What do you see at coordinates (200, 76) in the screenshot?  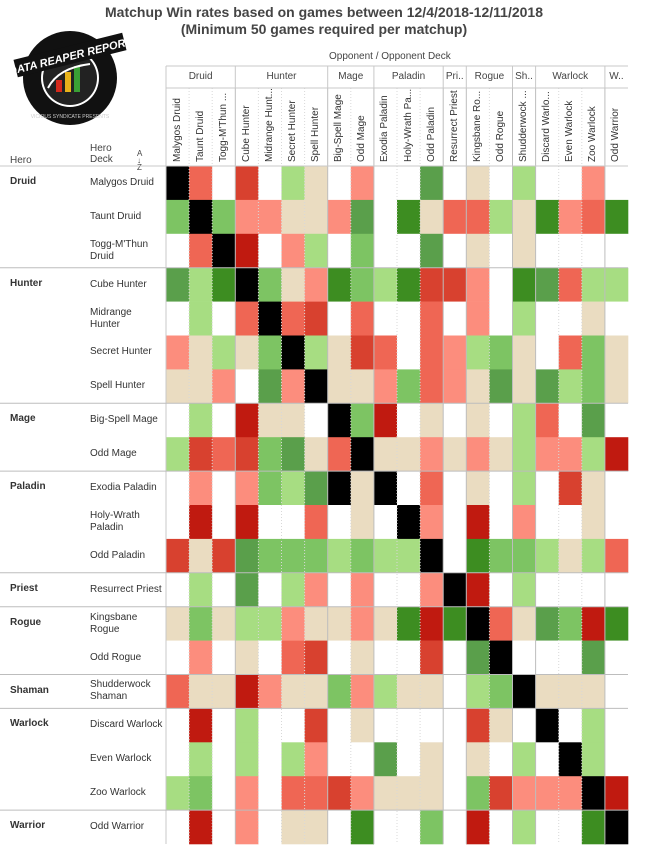 I see `column-group-header: Druid` at bounding box center [200, 76].